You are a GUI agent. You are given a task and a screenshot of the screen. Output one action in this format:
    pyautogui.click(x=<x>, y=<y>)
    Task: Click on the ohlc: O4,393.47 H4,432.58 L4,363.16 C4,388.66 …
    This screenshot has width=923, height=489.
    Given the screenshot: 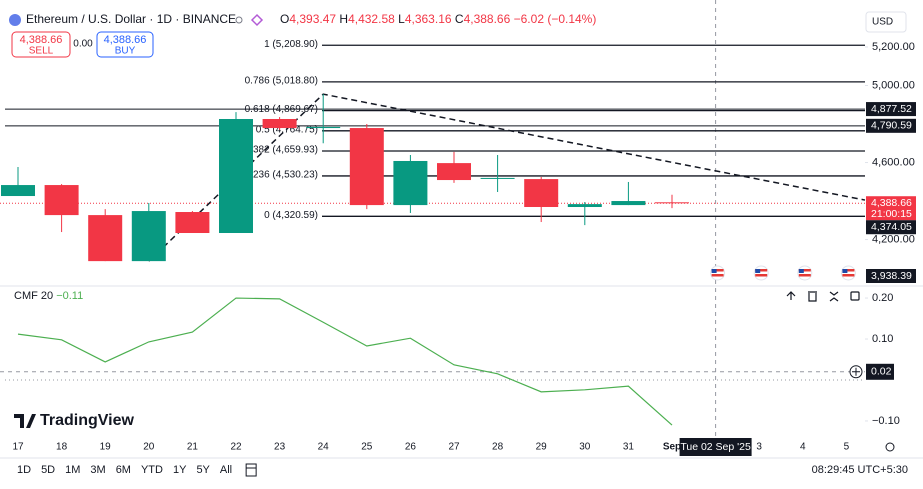 What is the action you would take?
    pyautogui.click(x=438, y=19)
    